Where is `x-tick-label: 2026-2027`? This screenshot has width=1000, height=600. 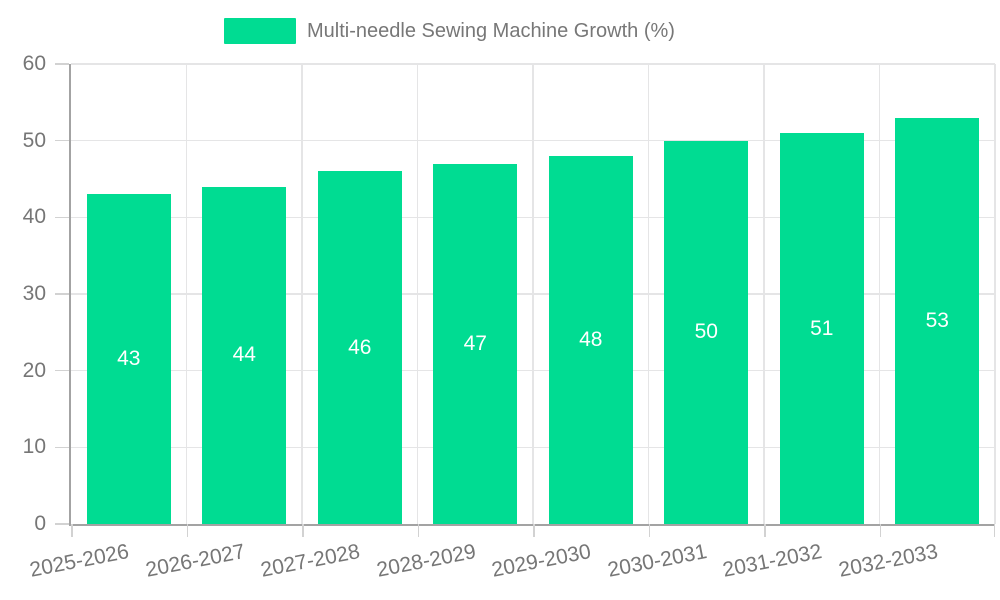
x-tick-label: 2026-2027 is located at coordinates (195, 561).